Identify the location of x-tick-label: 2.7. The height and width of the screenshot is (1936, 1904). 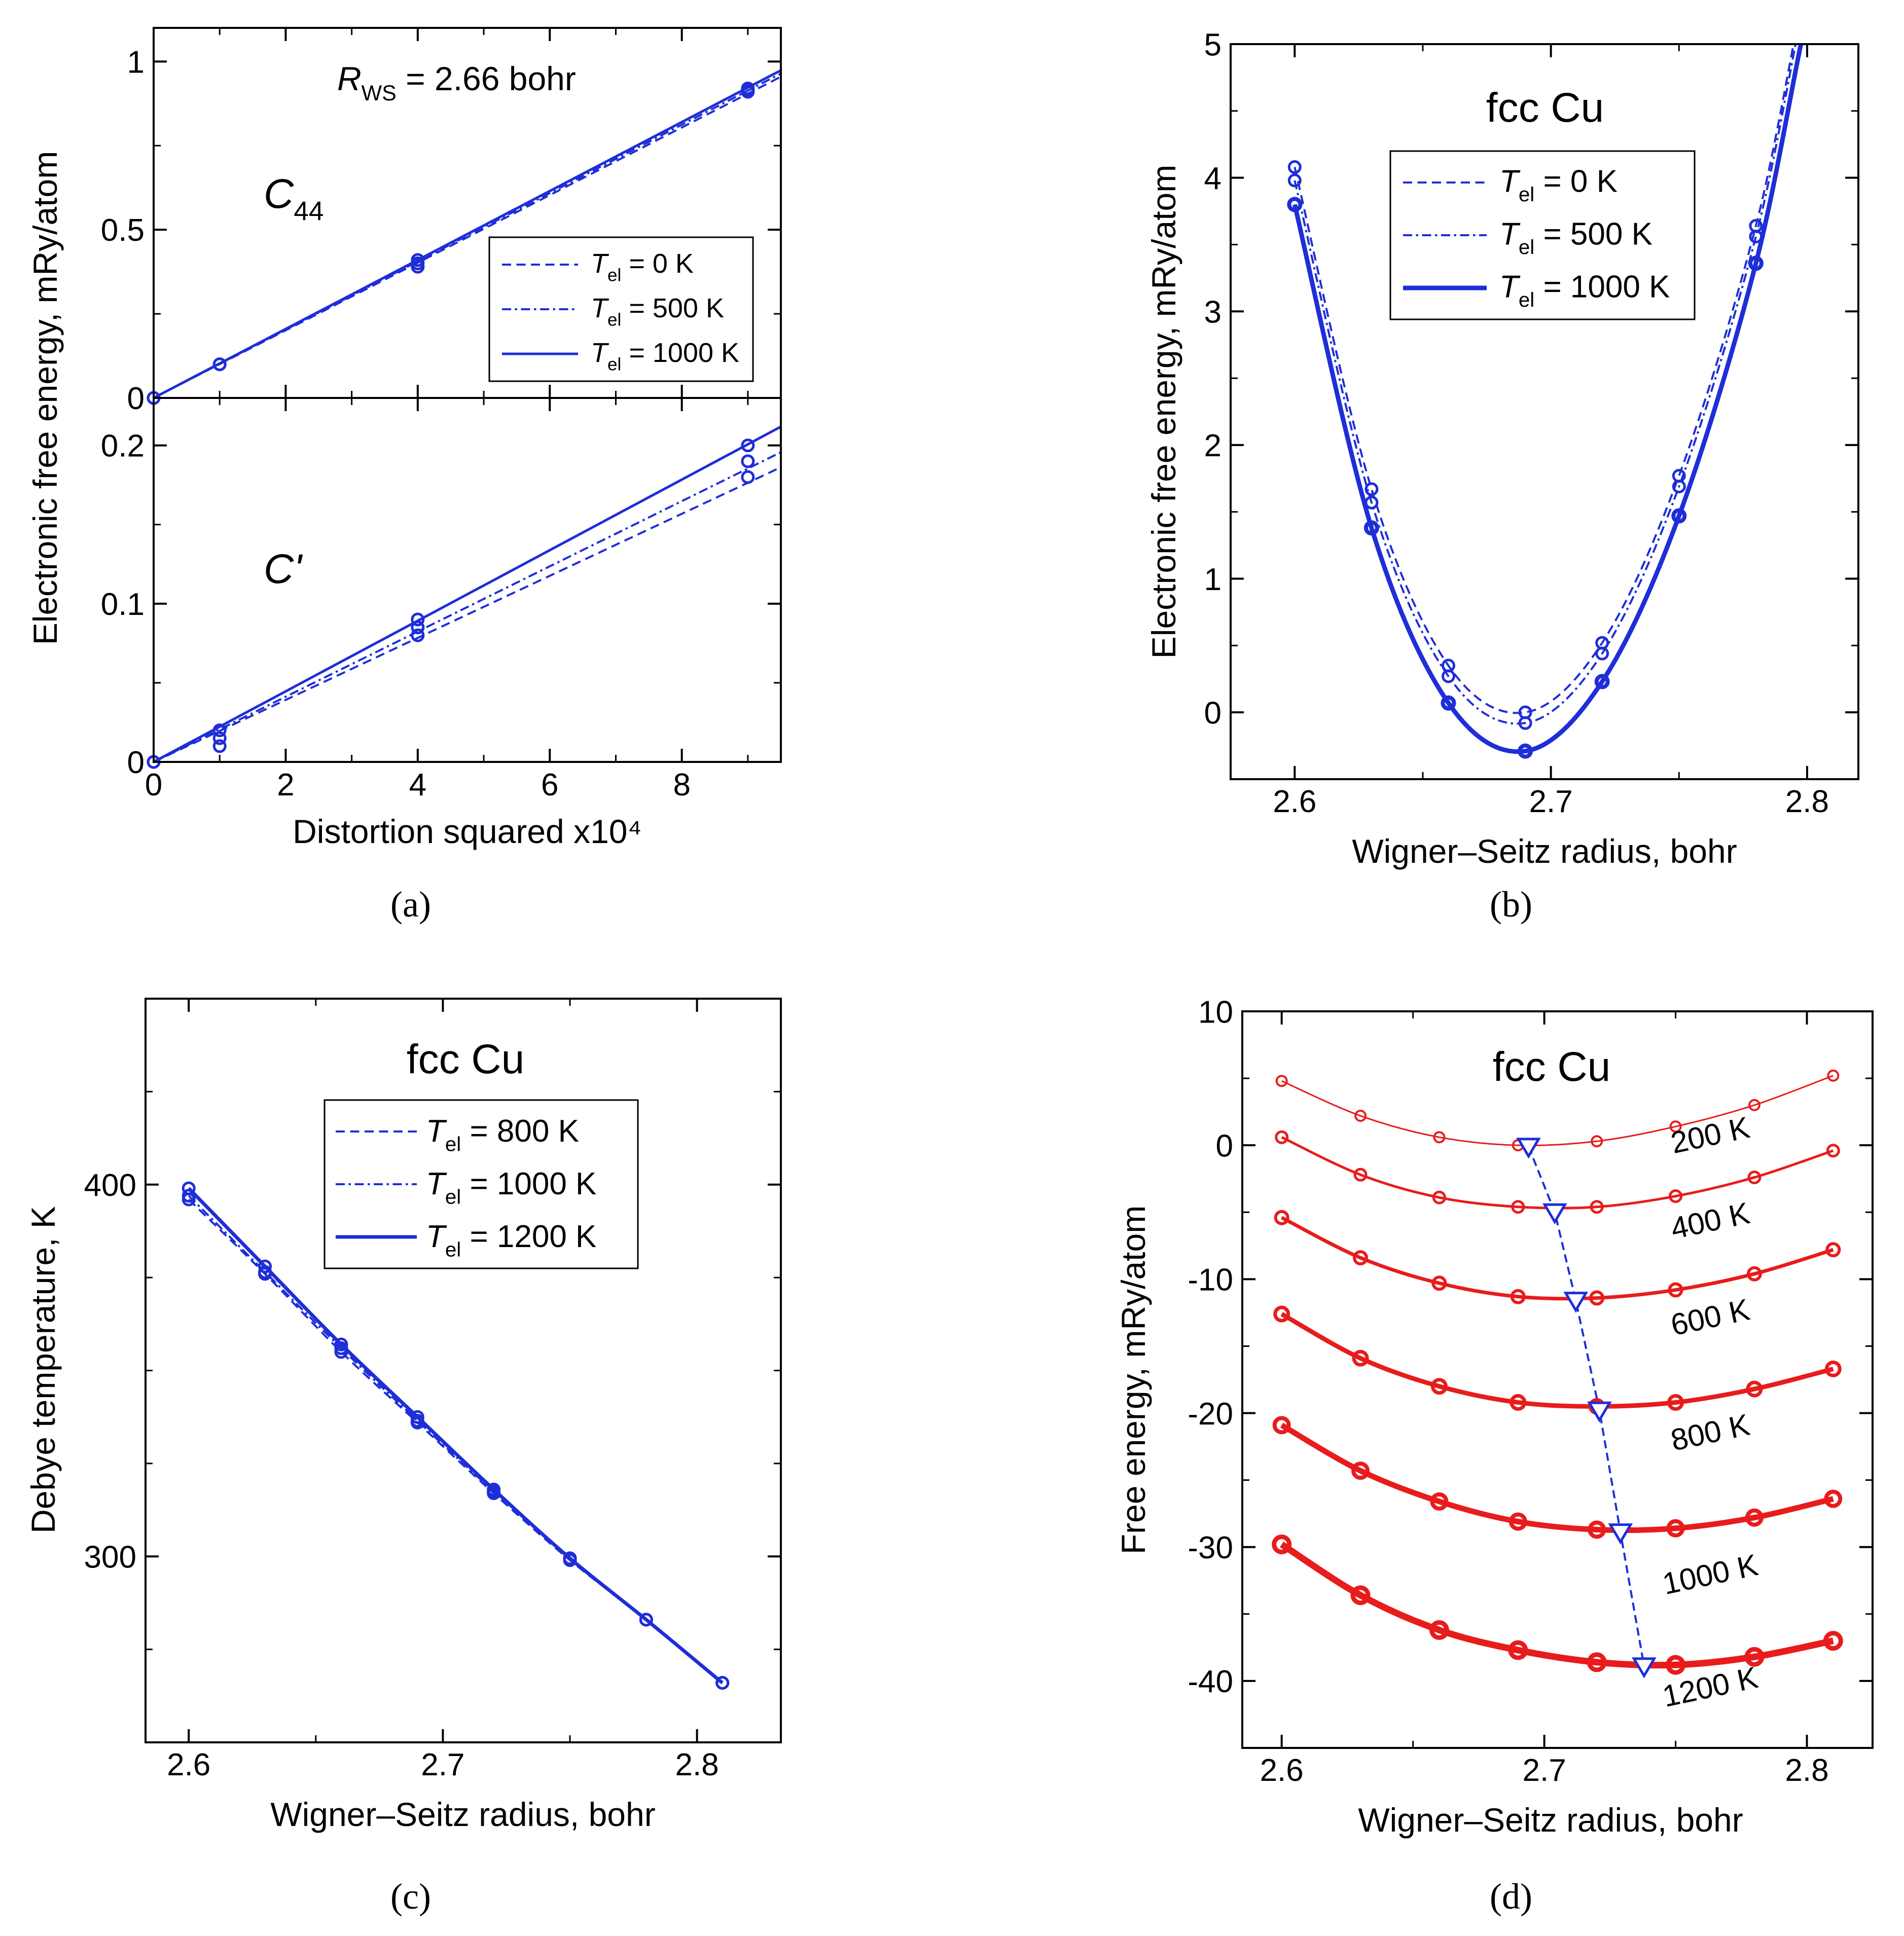
(442, 1764).